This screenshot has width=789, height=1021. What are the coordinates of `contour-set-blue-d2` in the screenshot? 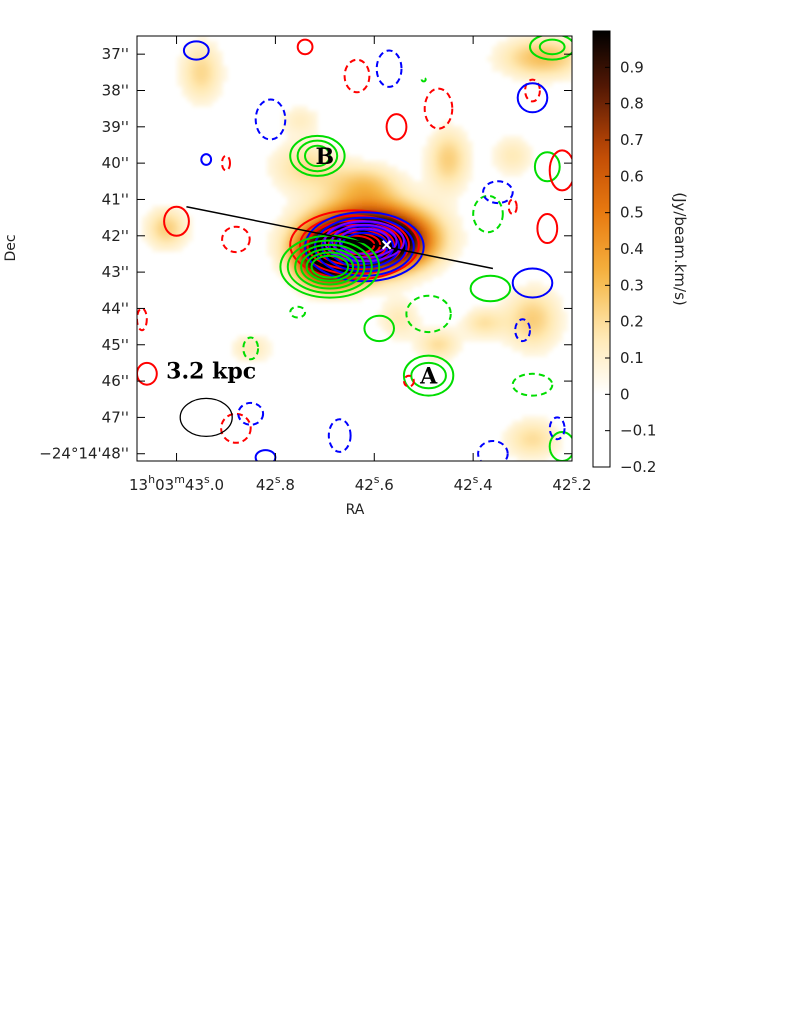 It's located at (389, 68).